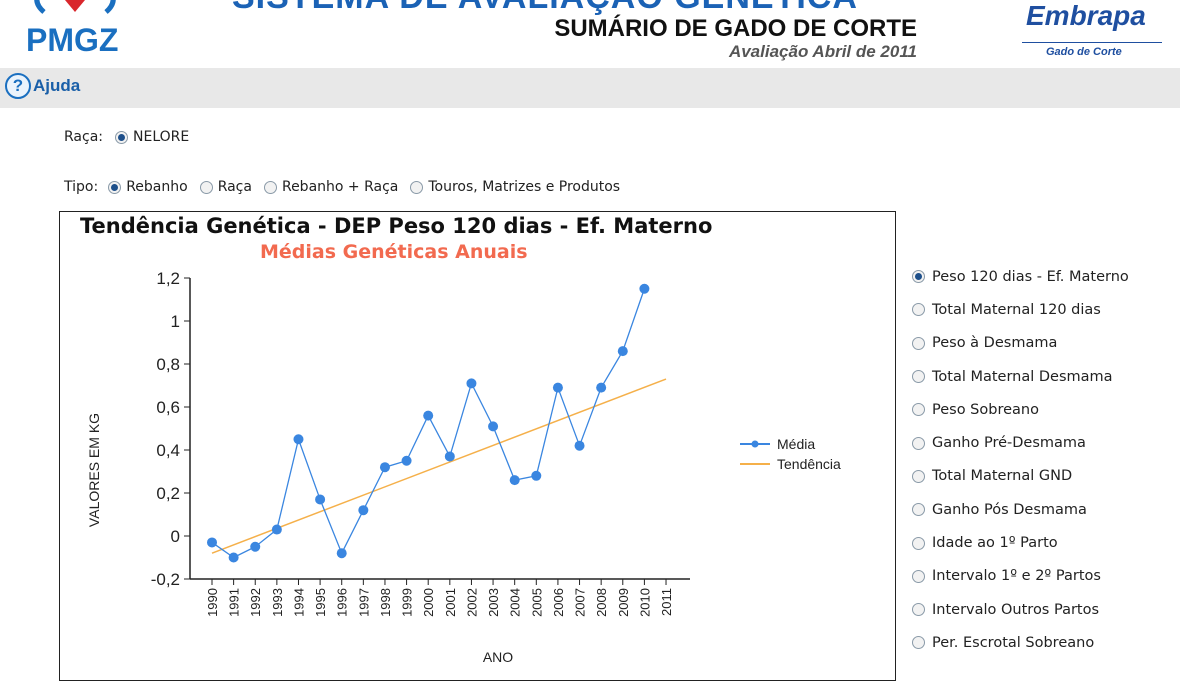 The height and width of the screenshot is (681, 1180). Describe the element at coordinates (1009, 509) in the screenshot. I see `trait-label: Ganho Pós Desmama` at that location.